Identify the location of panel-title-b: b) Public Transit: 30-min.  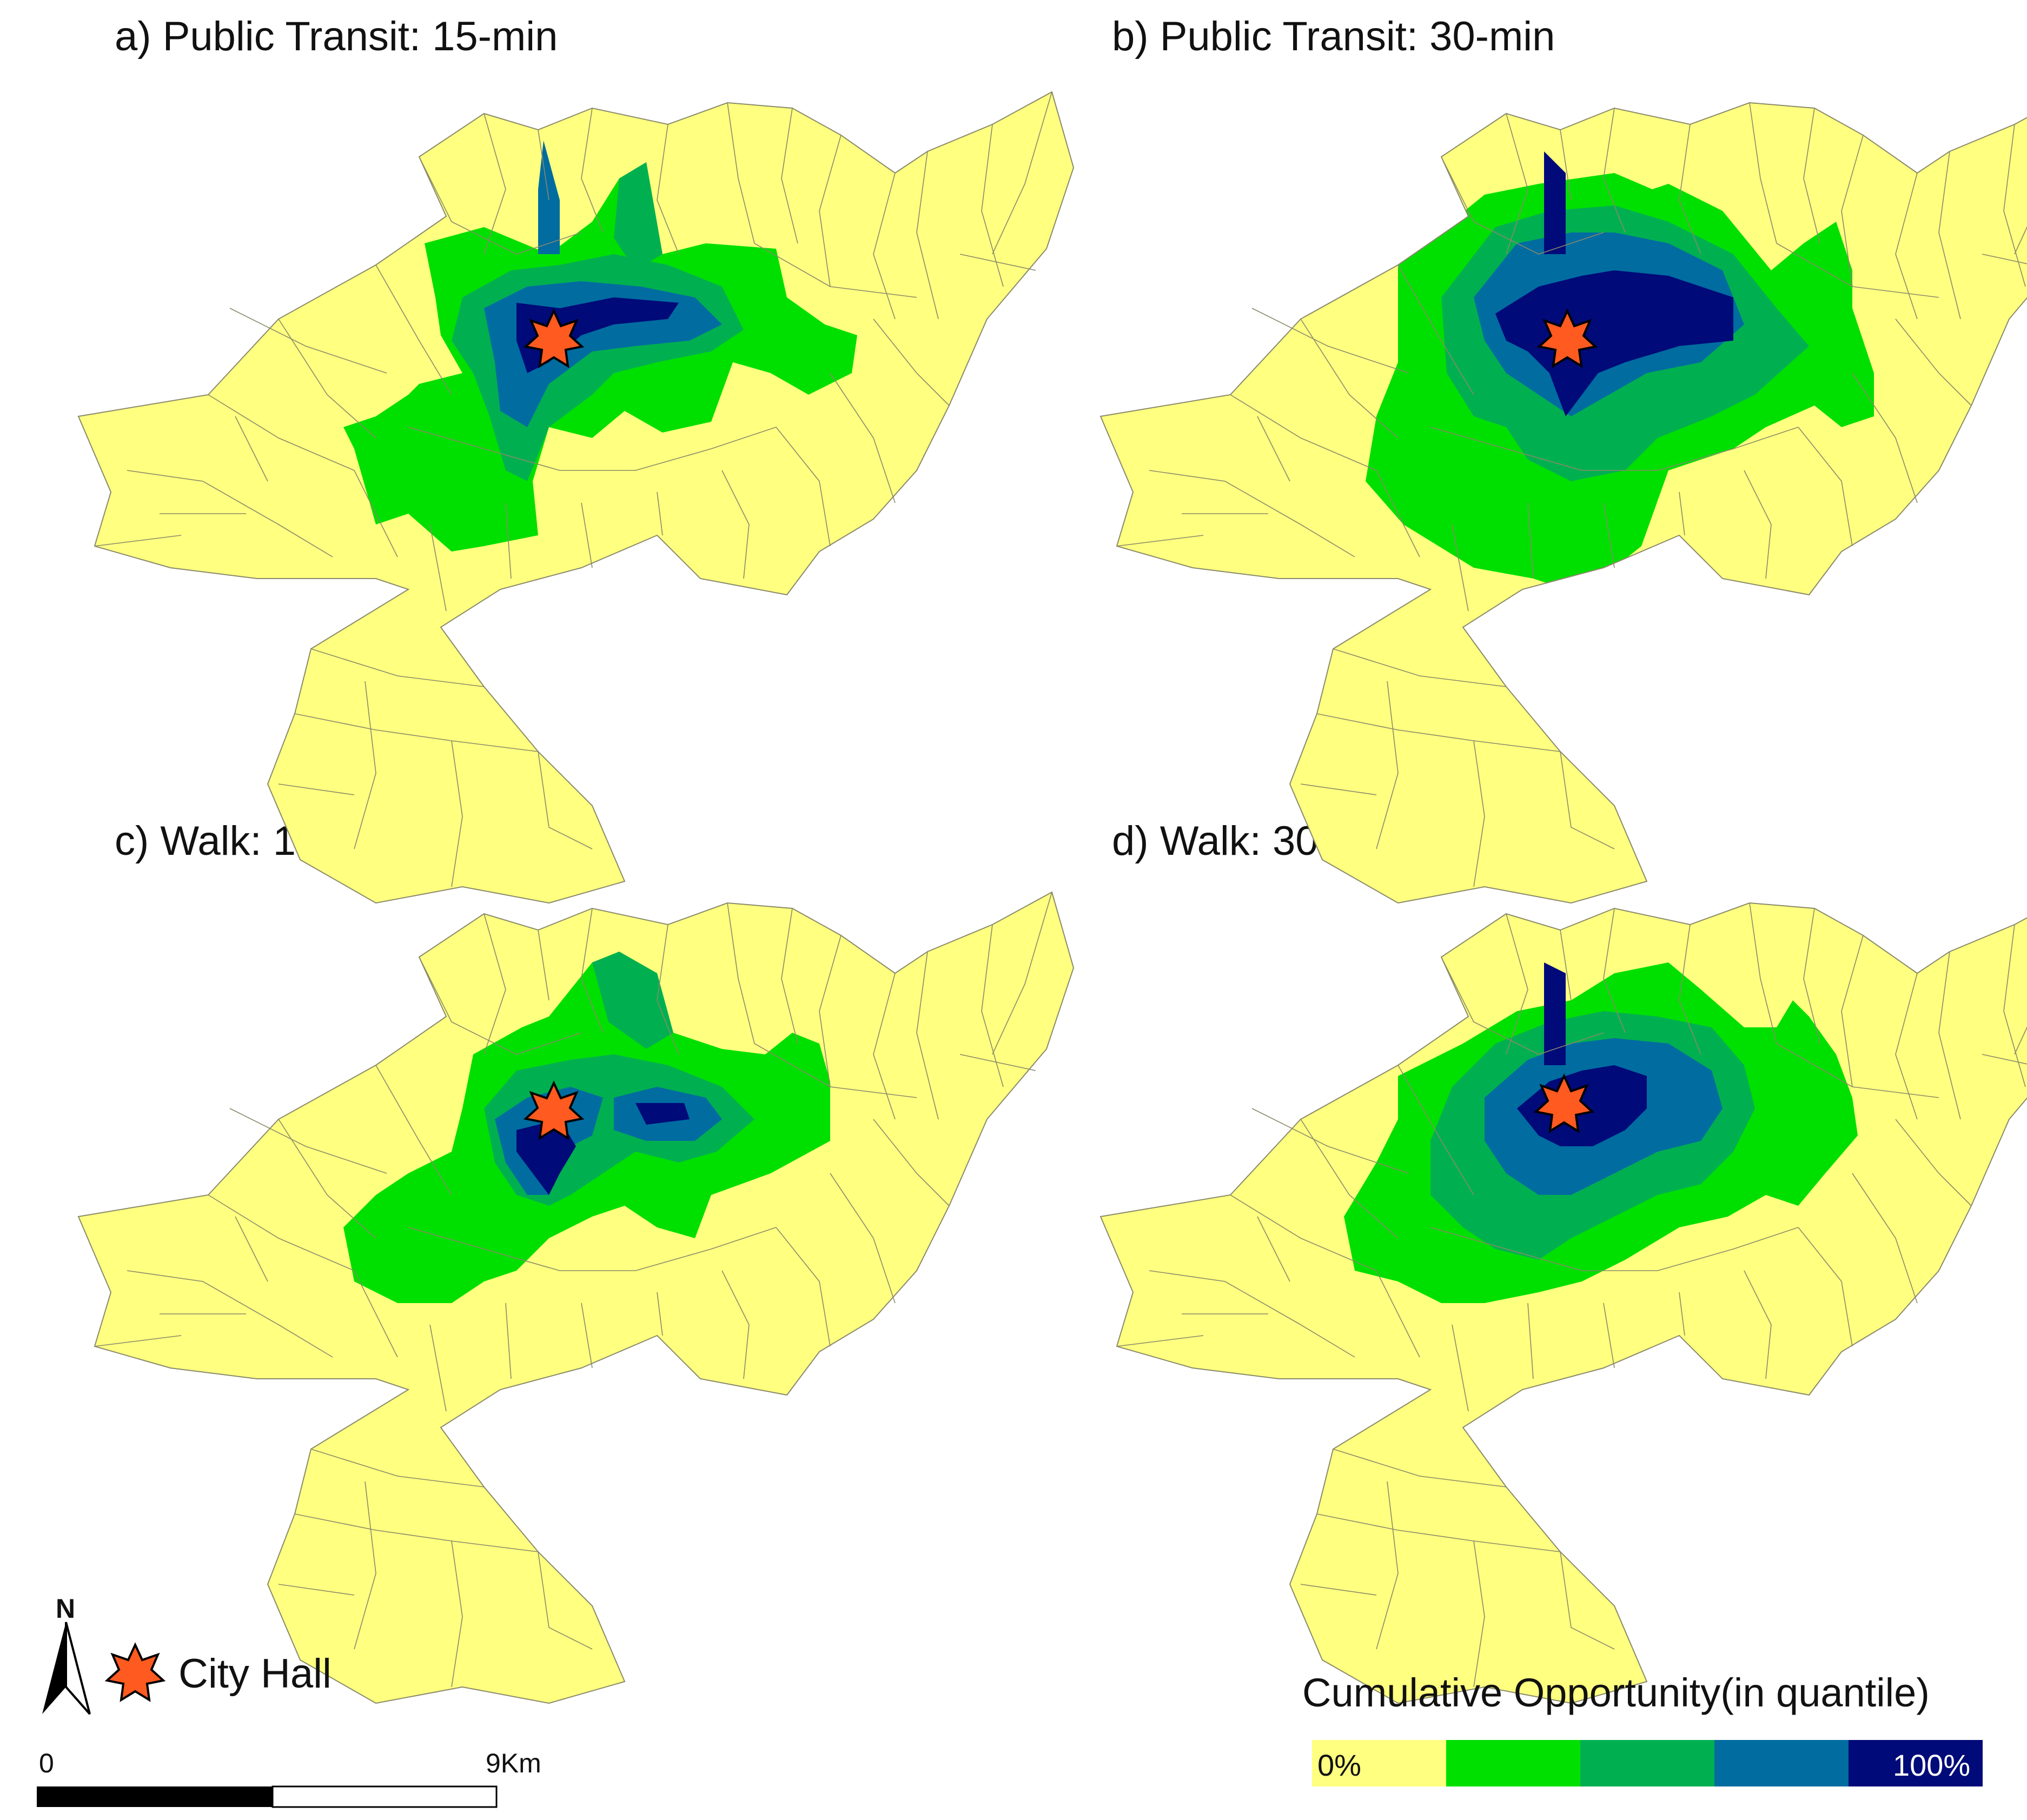
(1333, 36).